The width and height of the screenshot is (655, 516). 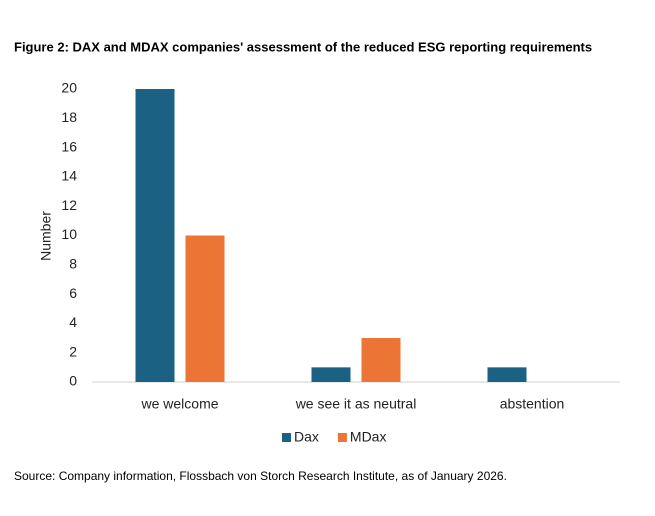 What do you see at coordinates (73, 322) in the screenshot?
I see `y-tick-label: 4` at bounding box center [73, 322].